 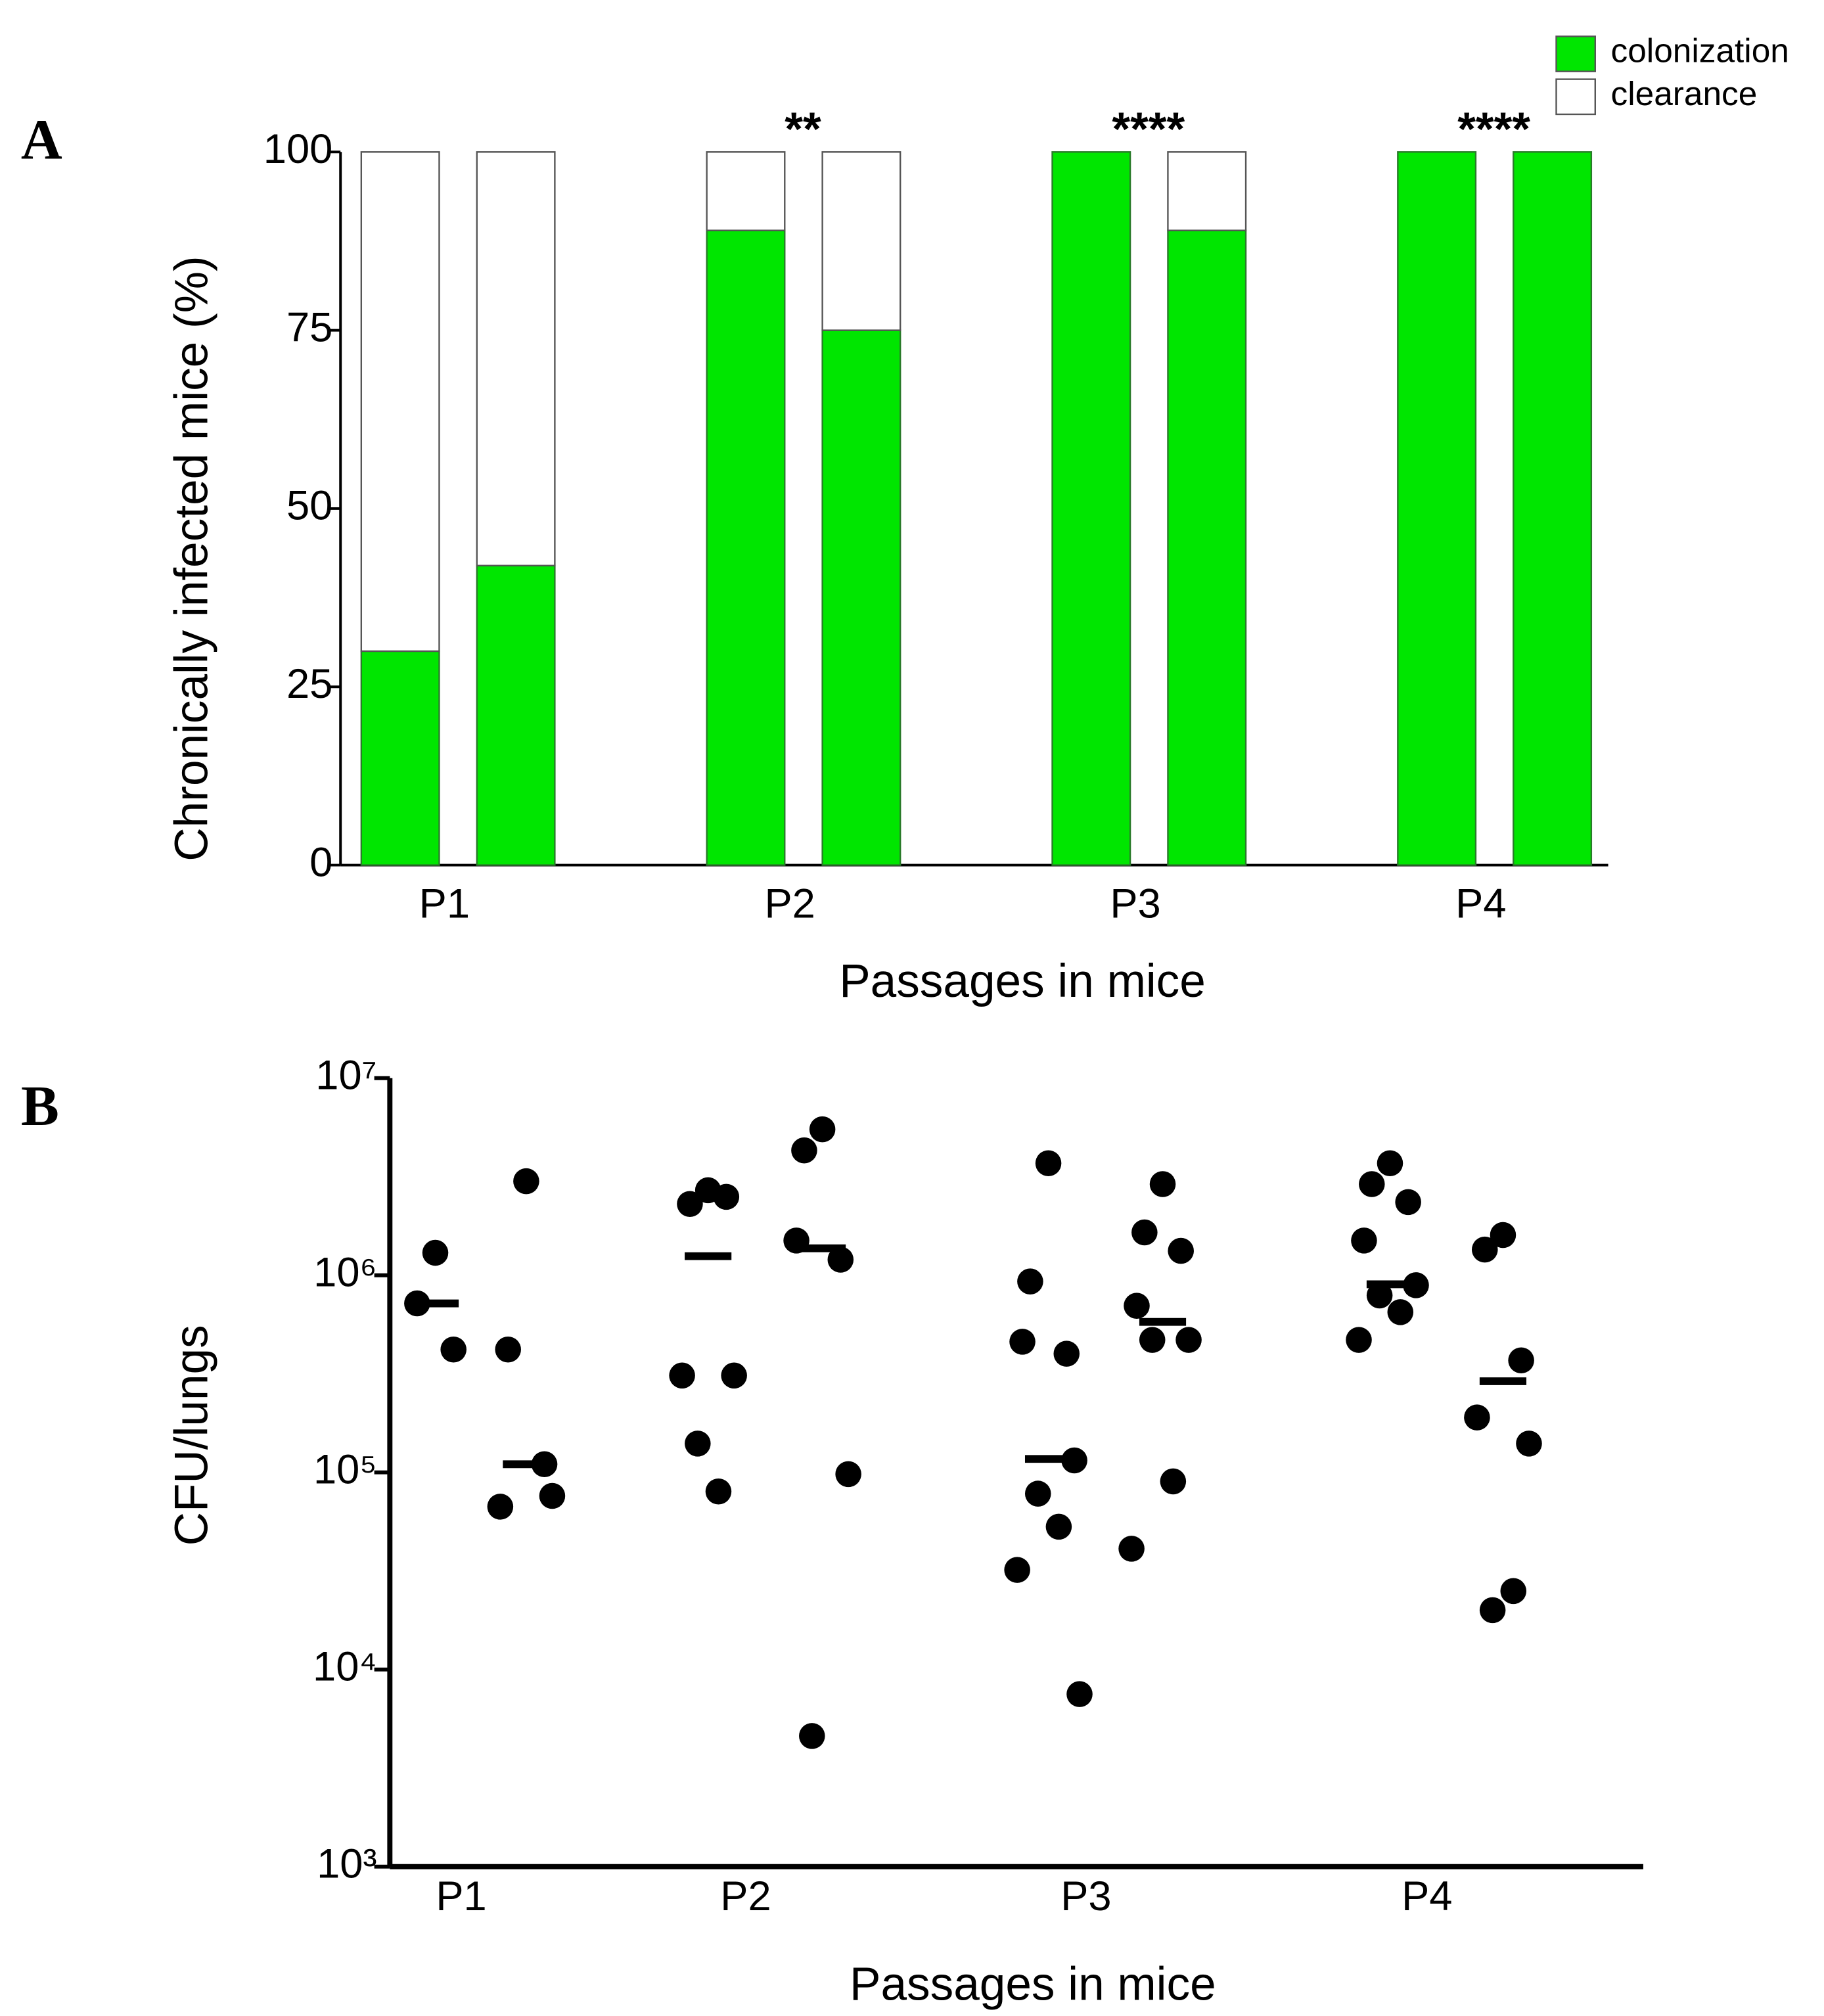 I want to click on y-tick-label: 25, so click(x=309, y=684).